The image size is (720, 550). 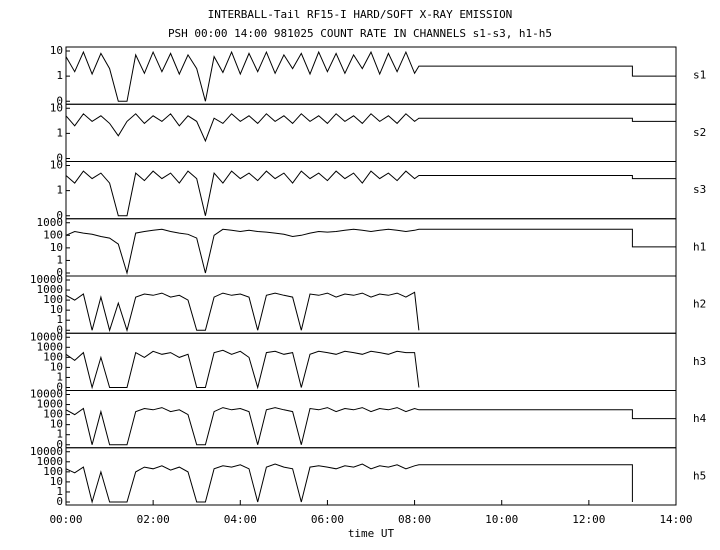 I want to click on x-tick-label: 10:00, so click(x=501, y=519).